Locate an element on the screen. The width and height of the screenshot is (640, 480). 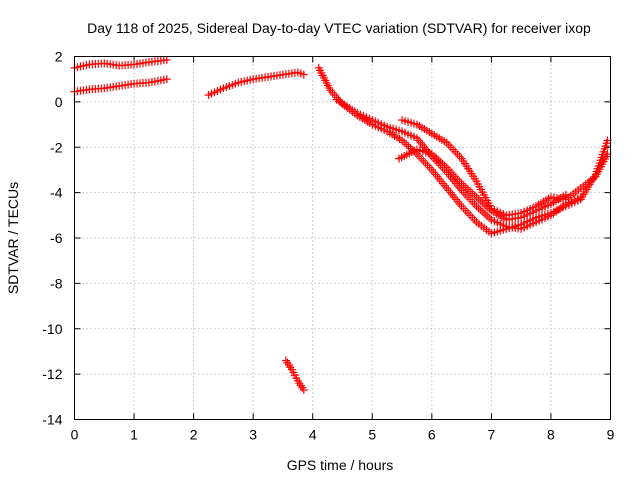
y-tick-label: -14 is located at coordinates (52, 420).